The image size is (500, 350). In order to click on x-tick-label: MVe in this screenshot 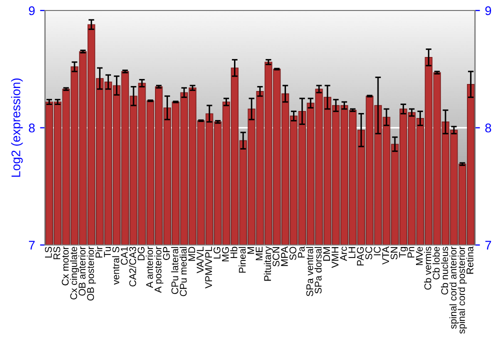, I will do `click(419, 256)`.